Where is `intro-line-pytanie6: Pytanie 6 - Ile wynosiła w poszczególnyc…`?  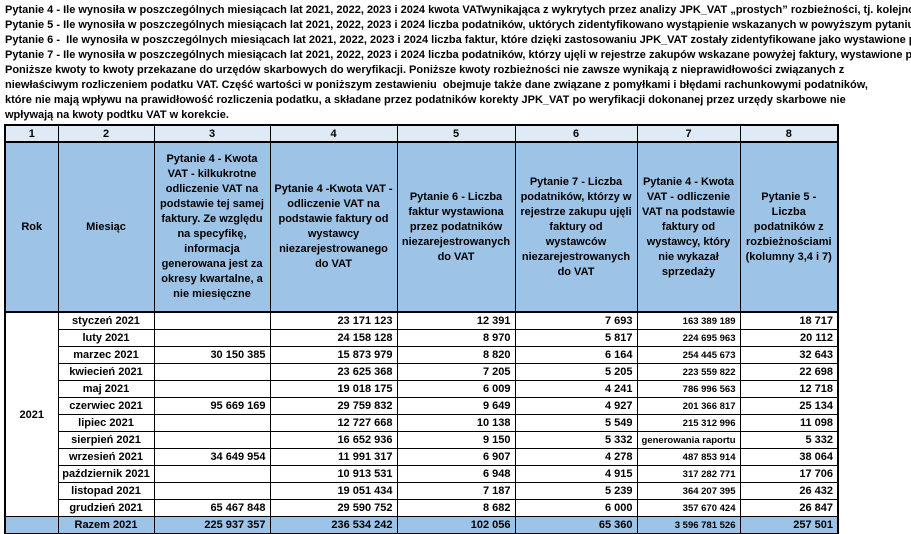 intro-line-pytanie6: Pytanie 6 - Ile wynosiła w poszczególnyc… is located at coordinates (458, 40).